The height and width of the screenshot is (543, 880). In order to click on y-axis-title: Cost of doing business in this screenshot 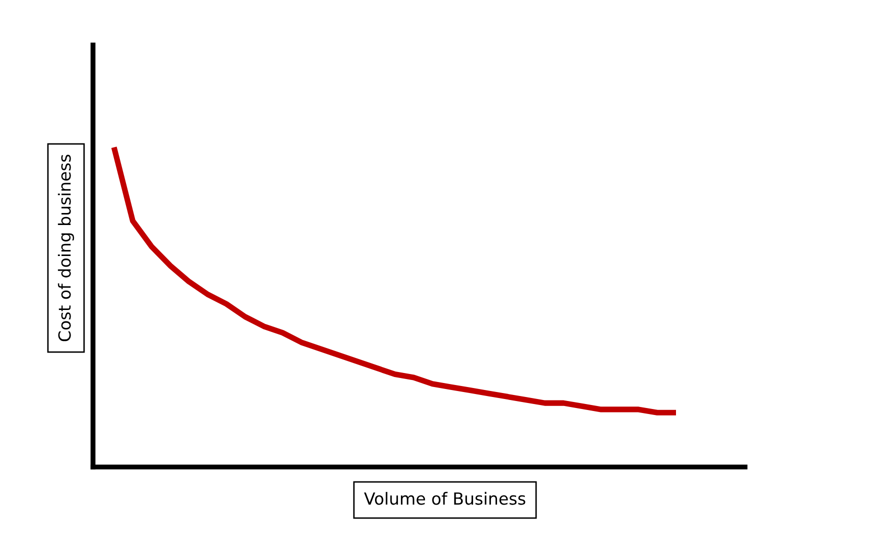, I will do `click(66, 248)`.